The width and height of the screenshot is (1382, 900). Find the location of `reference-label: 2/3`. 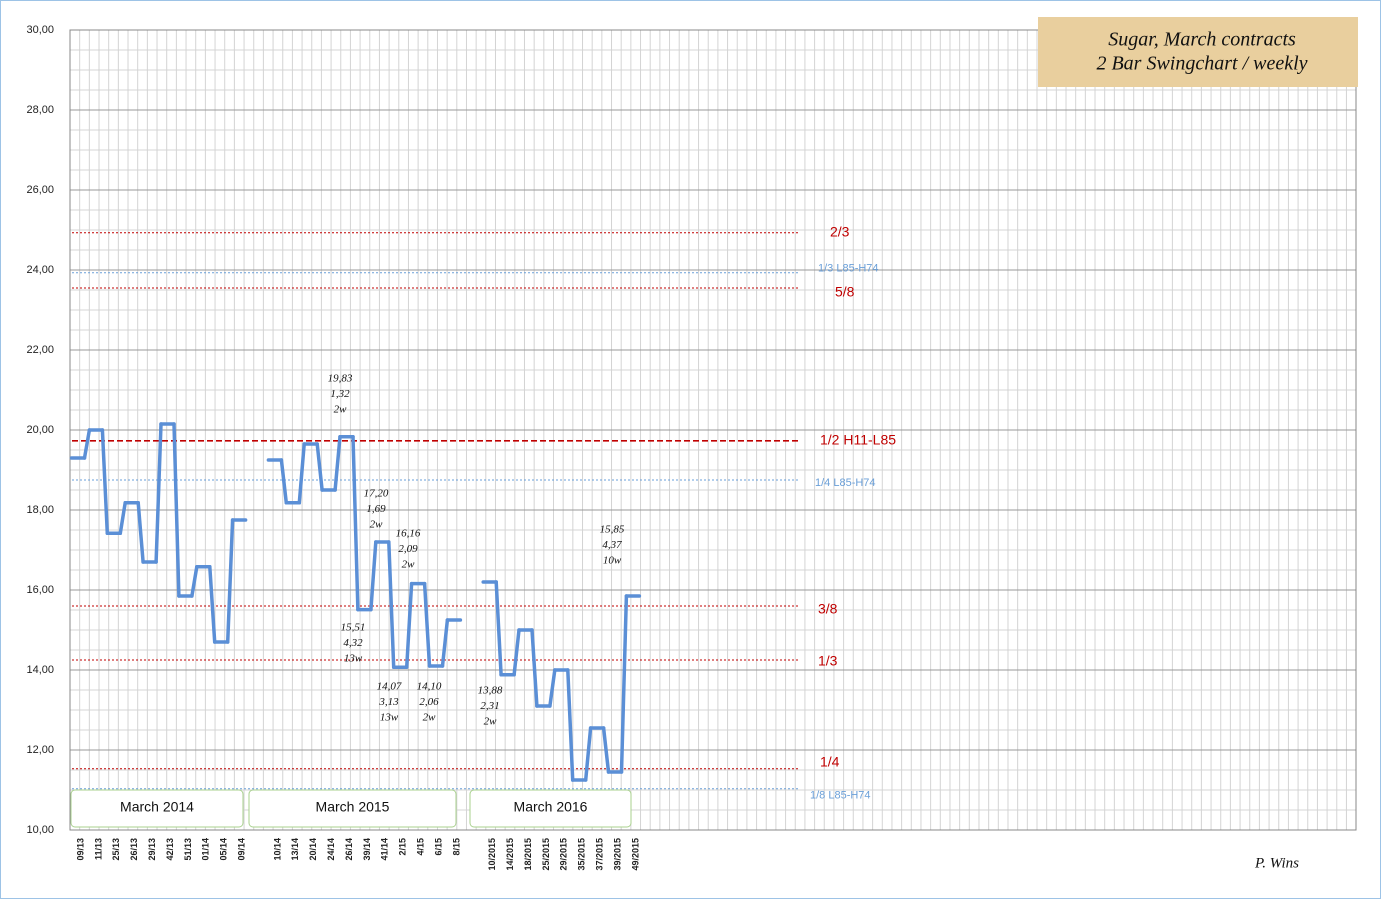

reference-label: 2/3 is located at coordinates (840, 232).